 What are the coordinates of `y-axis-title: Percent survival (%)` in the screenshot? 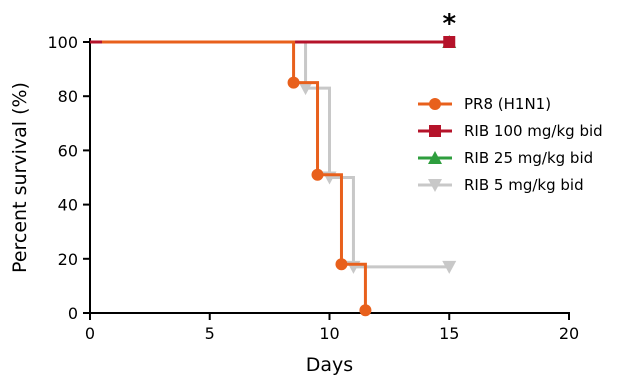 It's located at (20, 177).